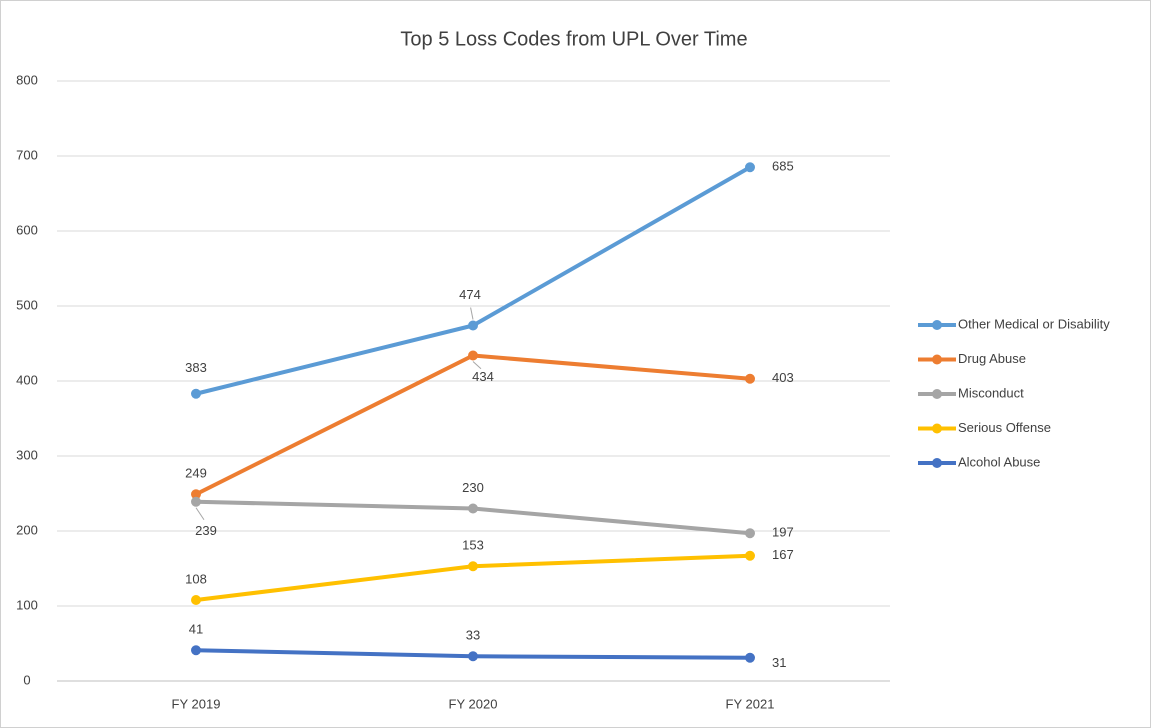  What do you see at coordinates (196, 578) in the screenshot?
I see `data-label: 108` at bounding box center [196, 578].